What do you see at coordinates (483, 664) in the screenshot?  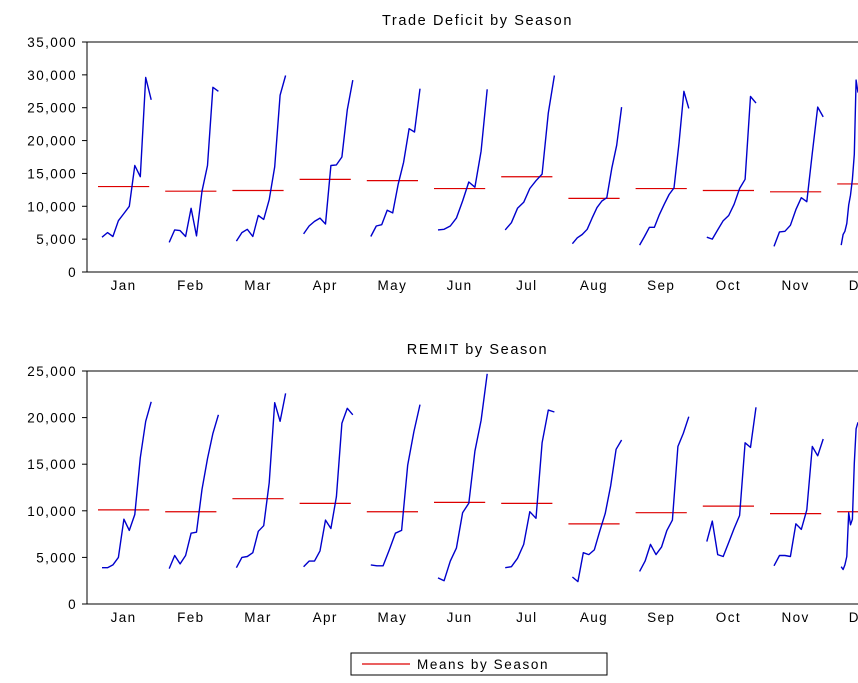 I see `legend-label: Means by Season` at bounding box center [483, 664].